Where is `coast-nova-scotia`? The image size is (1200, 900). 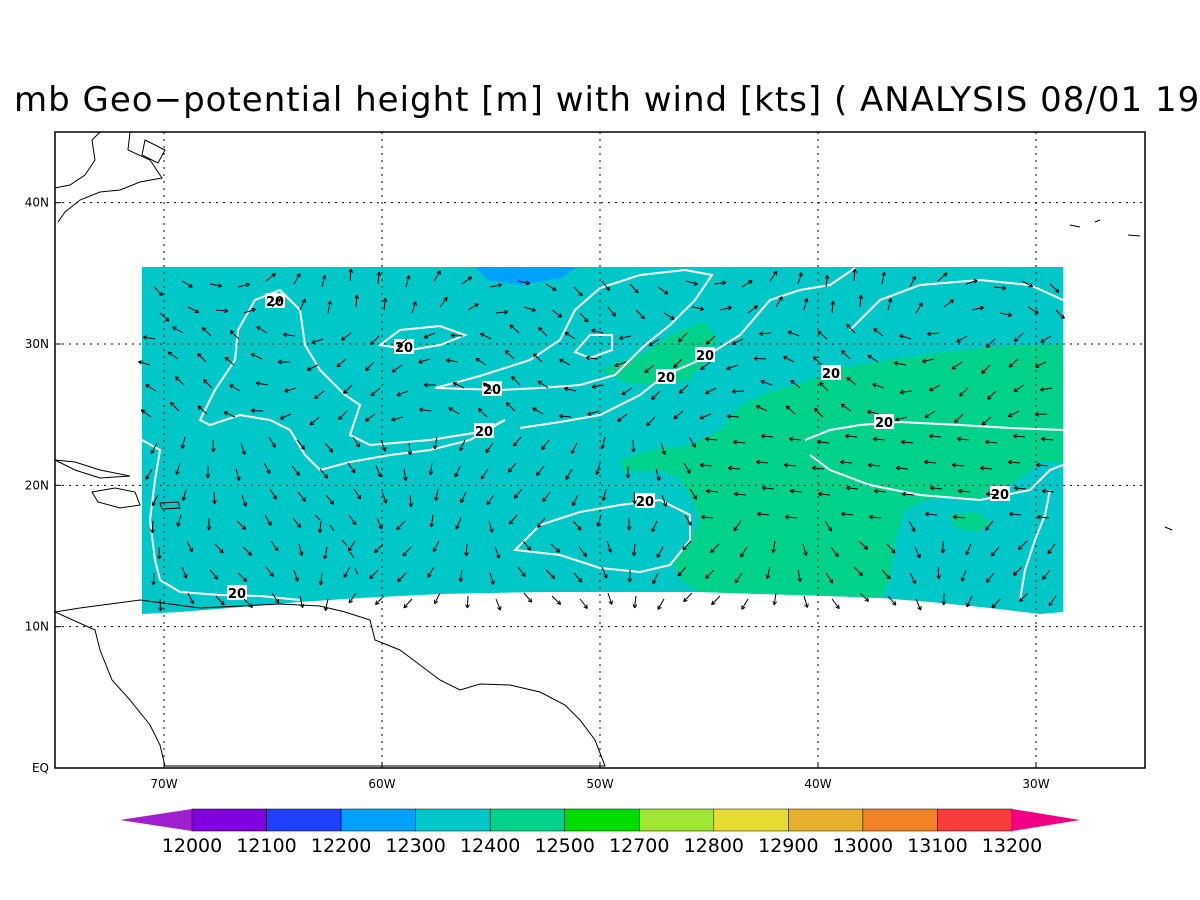
coast-nova-scotia is located at coordinates (153, 151).